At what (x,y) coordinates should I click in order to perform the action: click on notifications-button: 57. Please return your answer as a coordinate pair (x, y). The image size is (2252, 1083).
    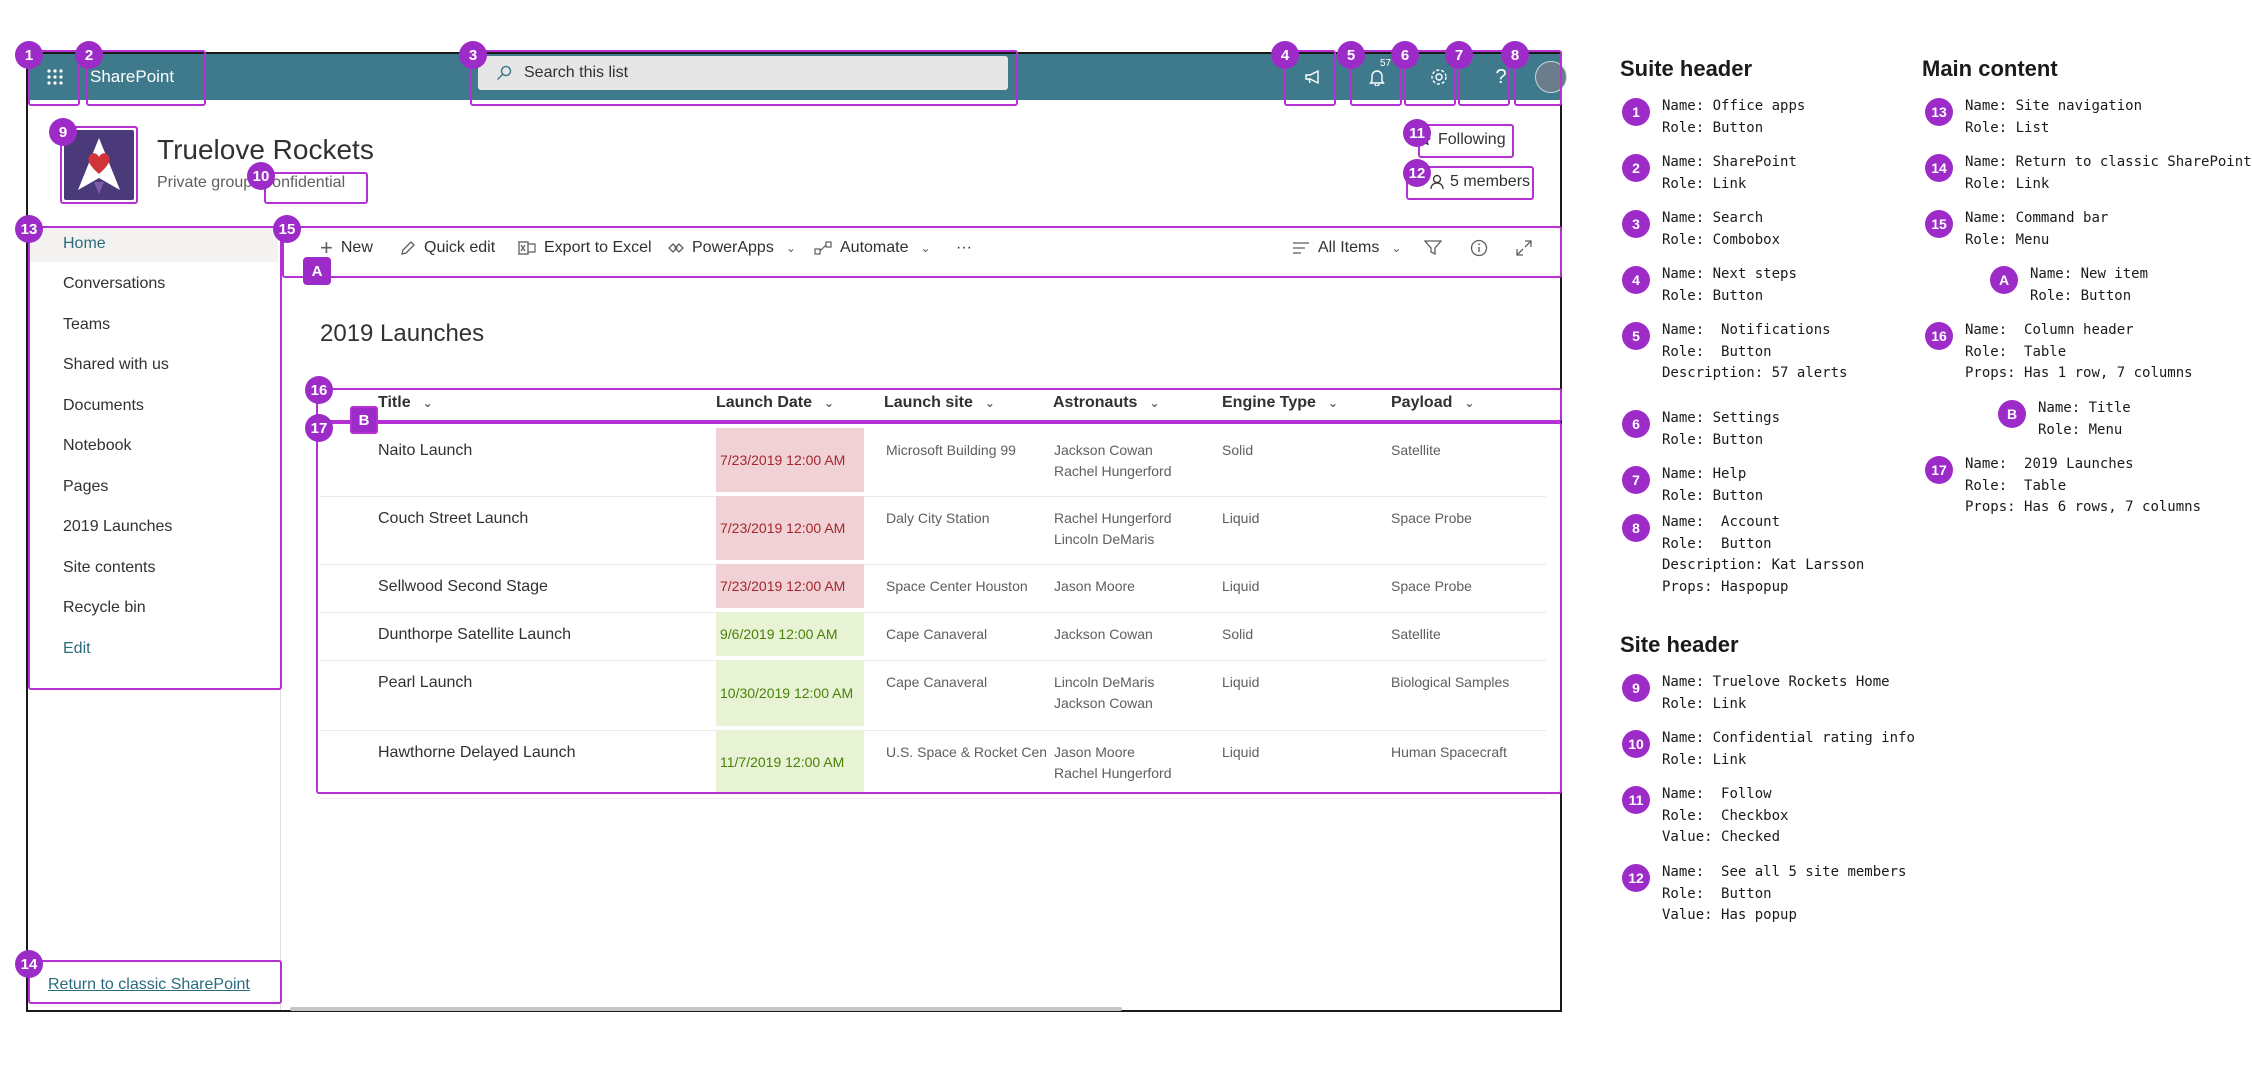
    Looking at the image, I should click on (1377, 77).